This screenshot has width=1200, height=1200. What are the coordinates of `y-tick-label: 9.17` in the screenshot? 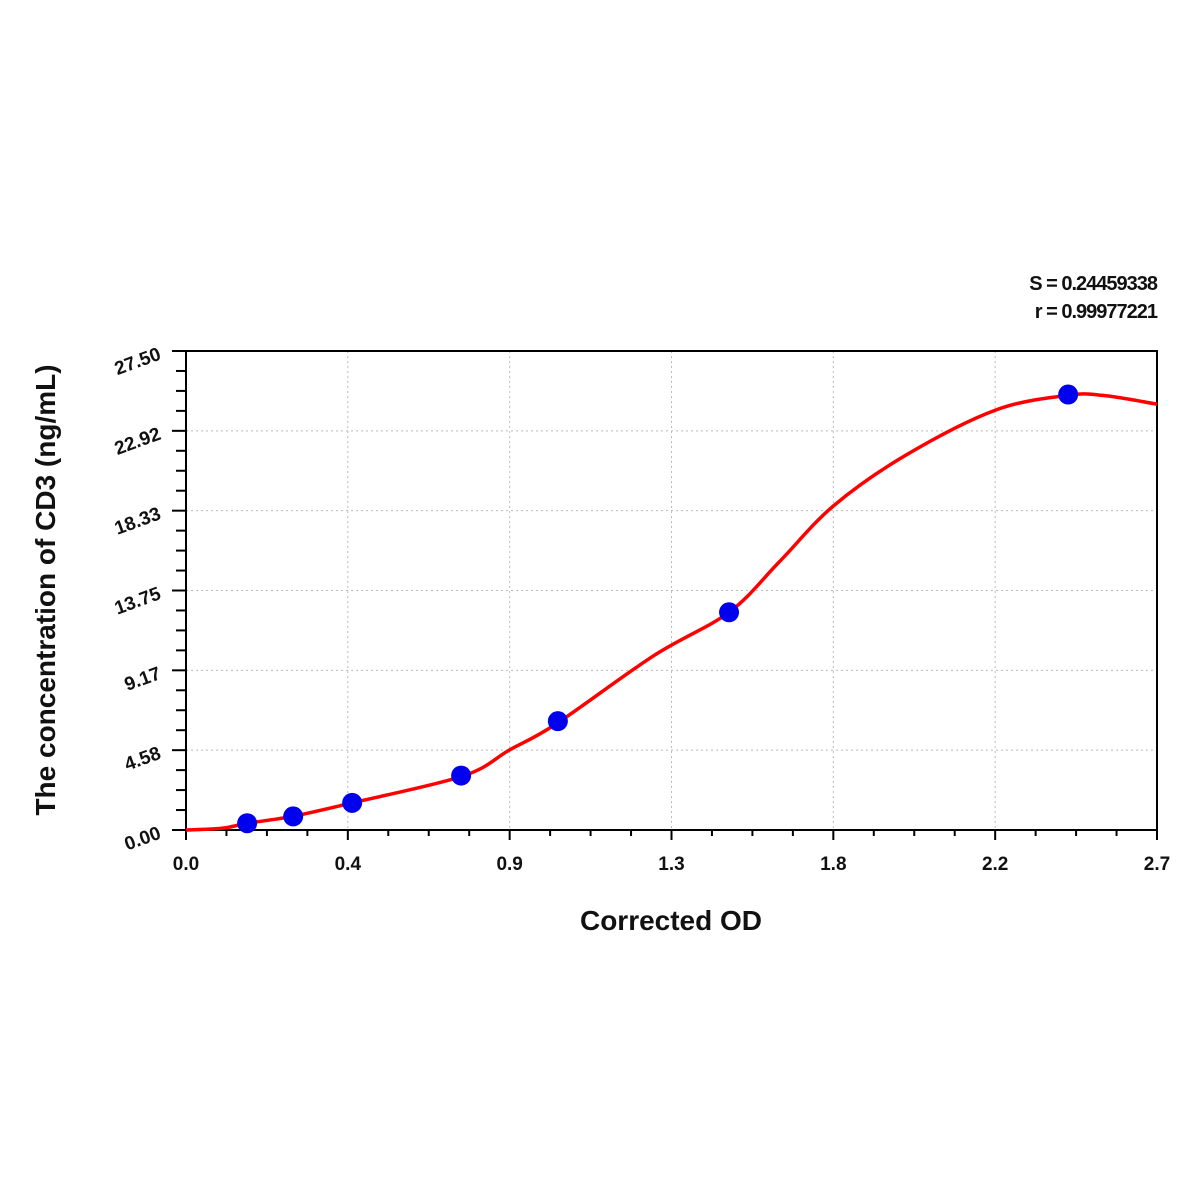 It's located at (143, 679).